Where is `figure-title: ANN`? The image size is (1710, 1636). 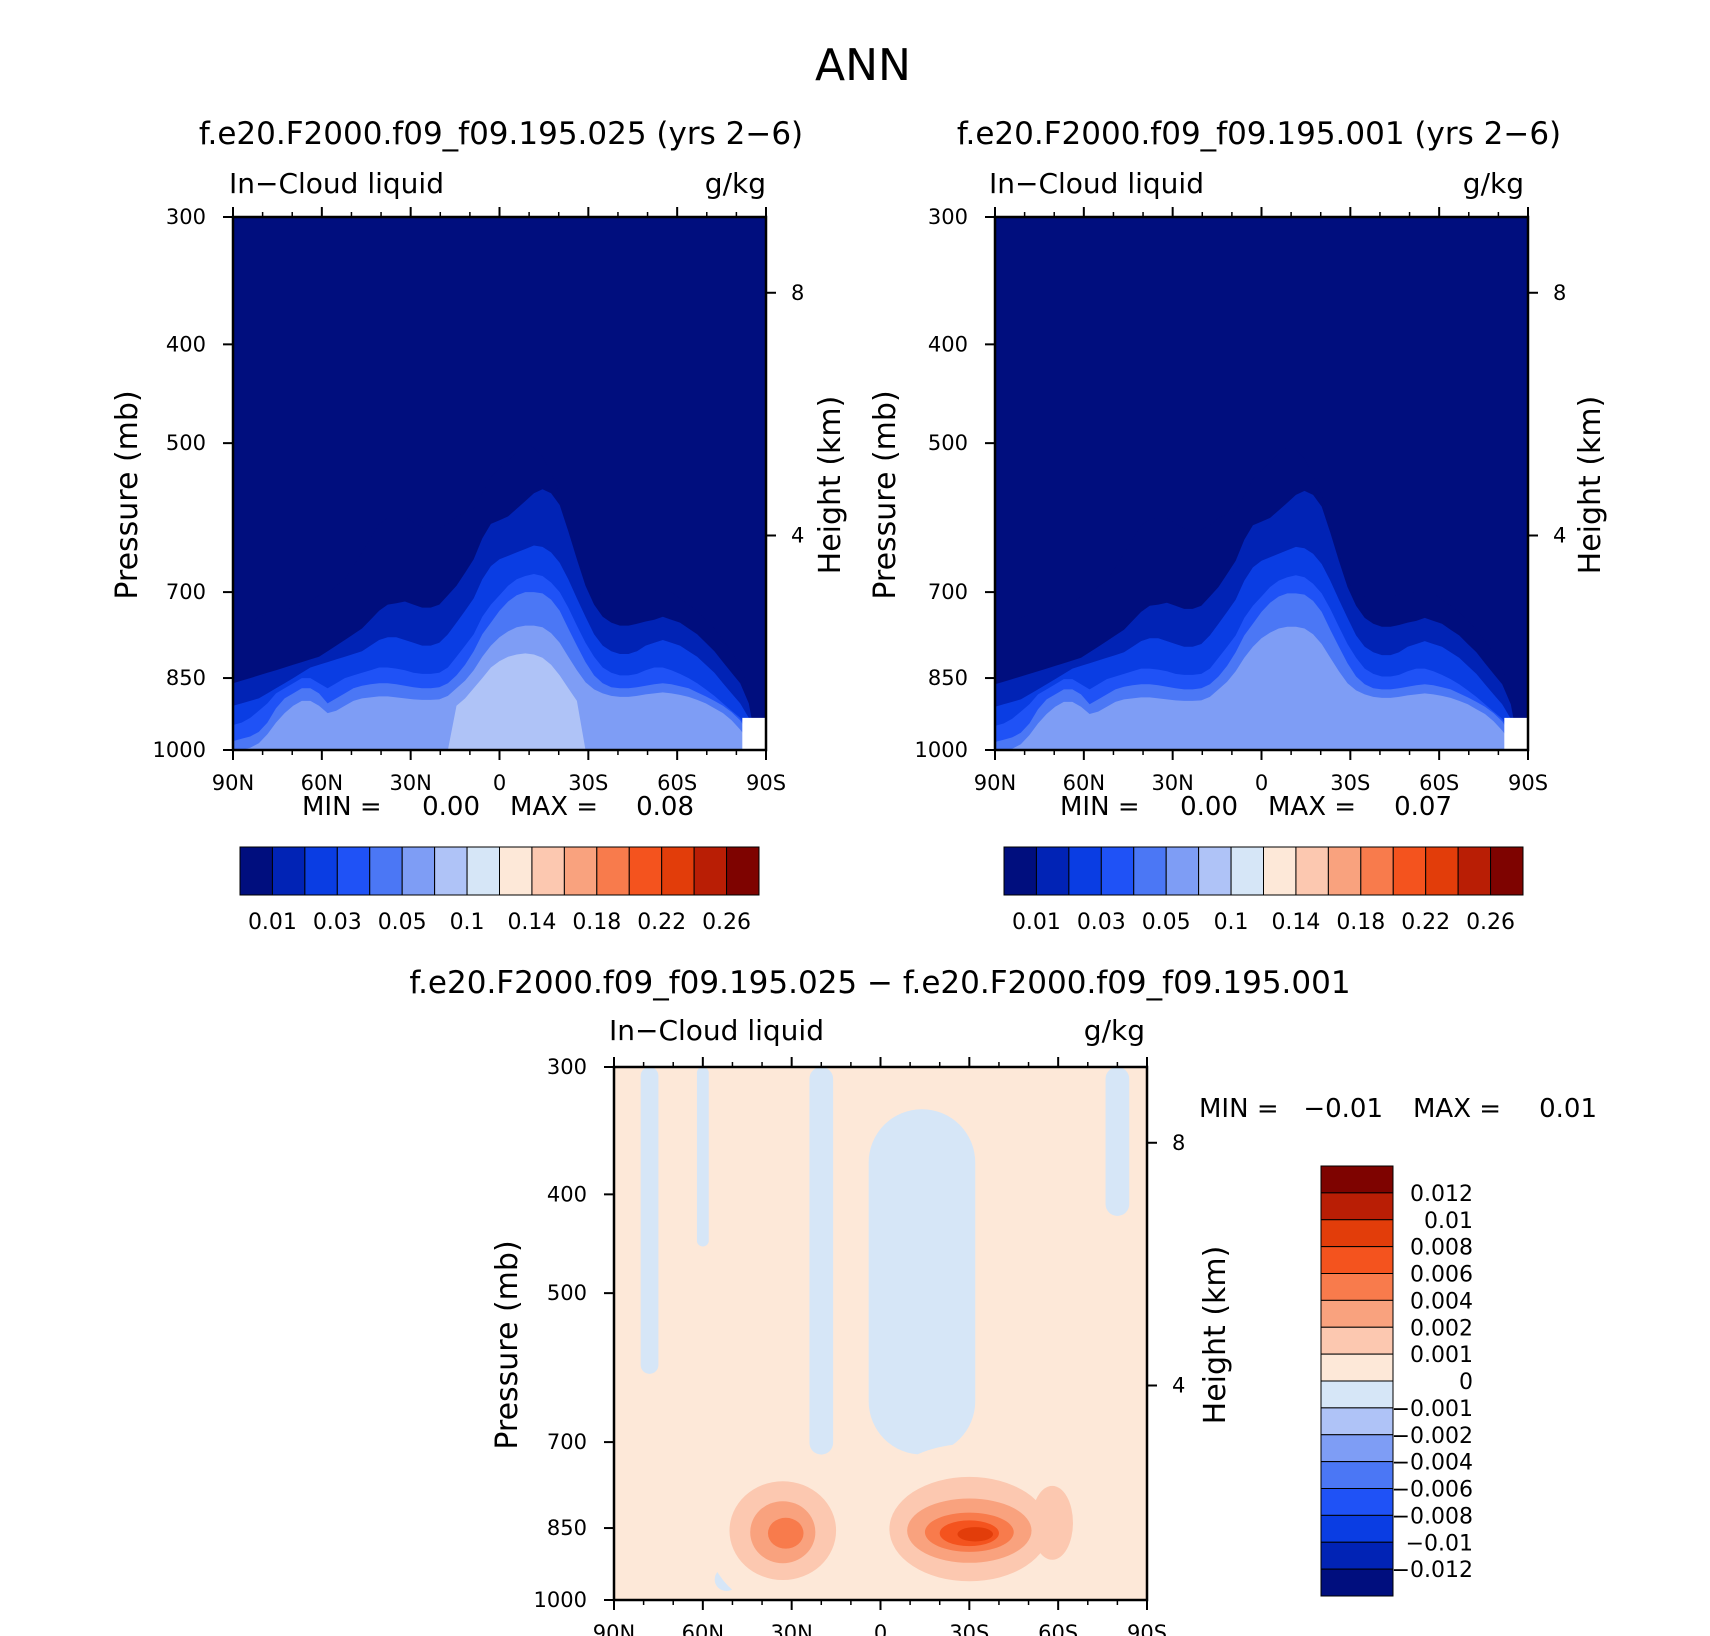 figure-title: ANN is located at coordinates (863, 65).